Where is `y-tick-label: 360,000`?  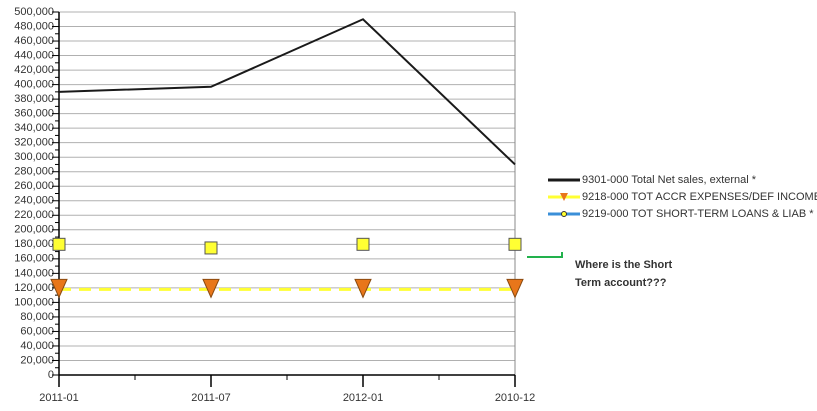
y-tick-label: 360,000 is located at coordinates (34, 114).